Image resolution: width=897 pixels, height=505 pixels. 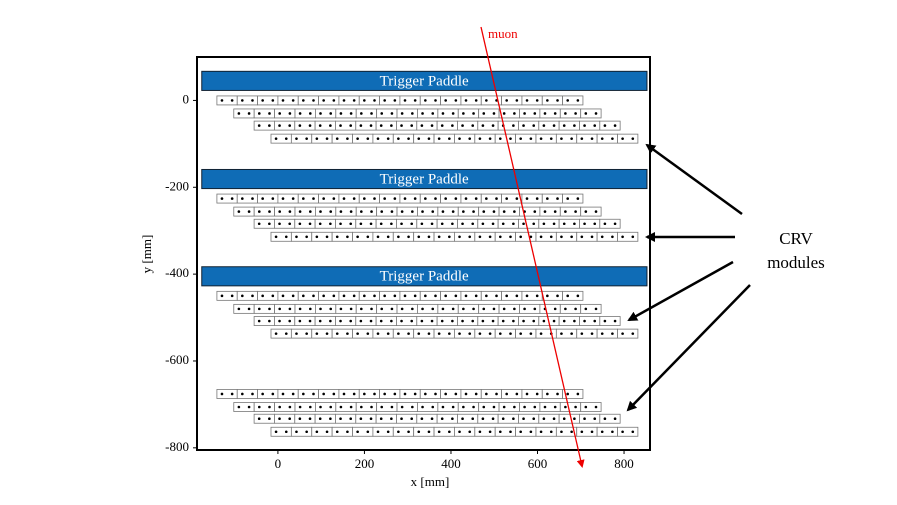 I want to click on arrow, so click(x=680, y=291).